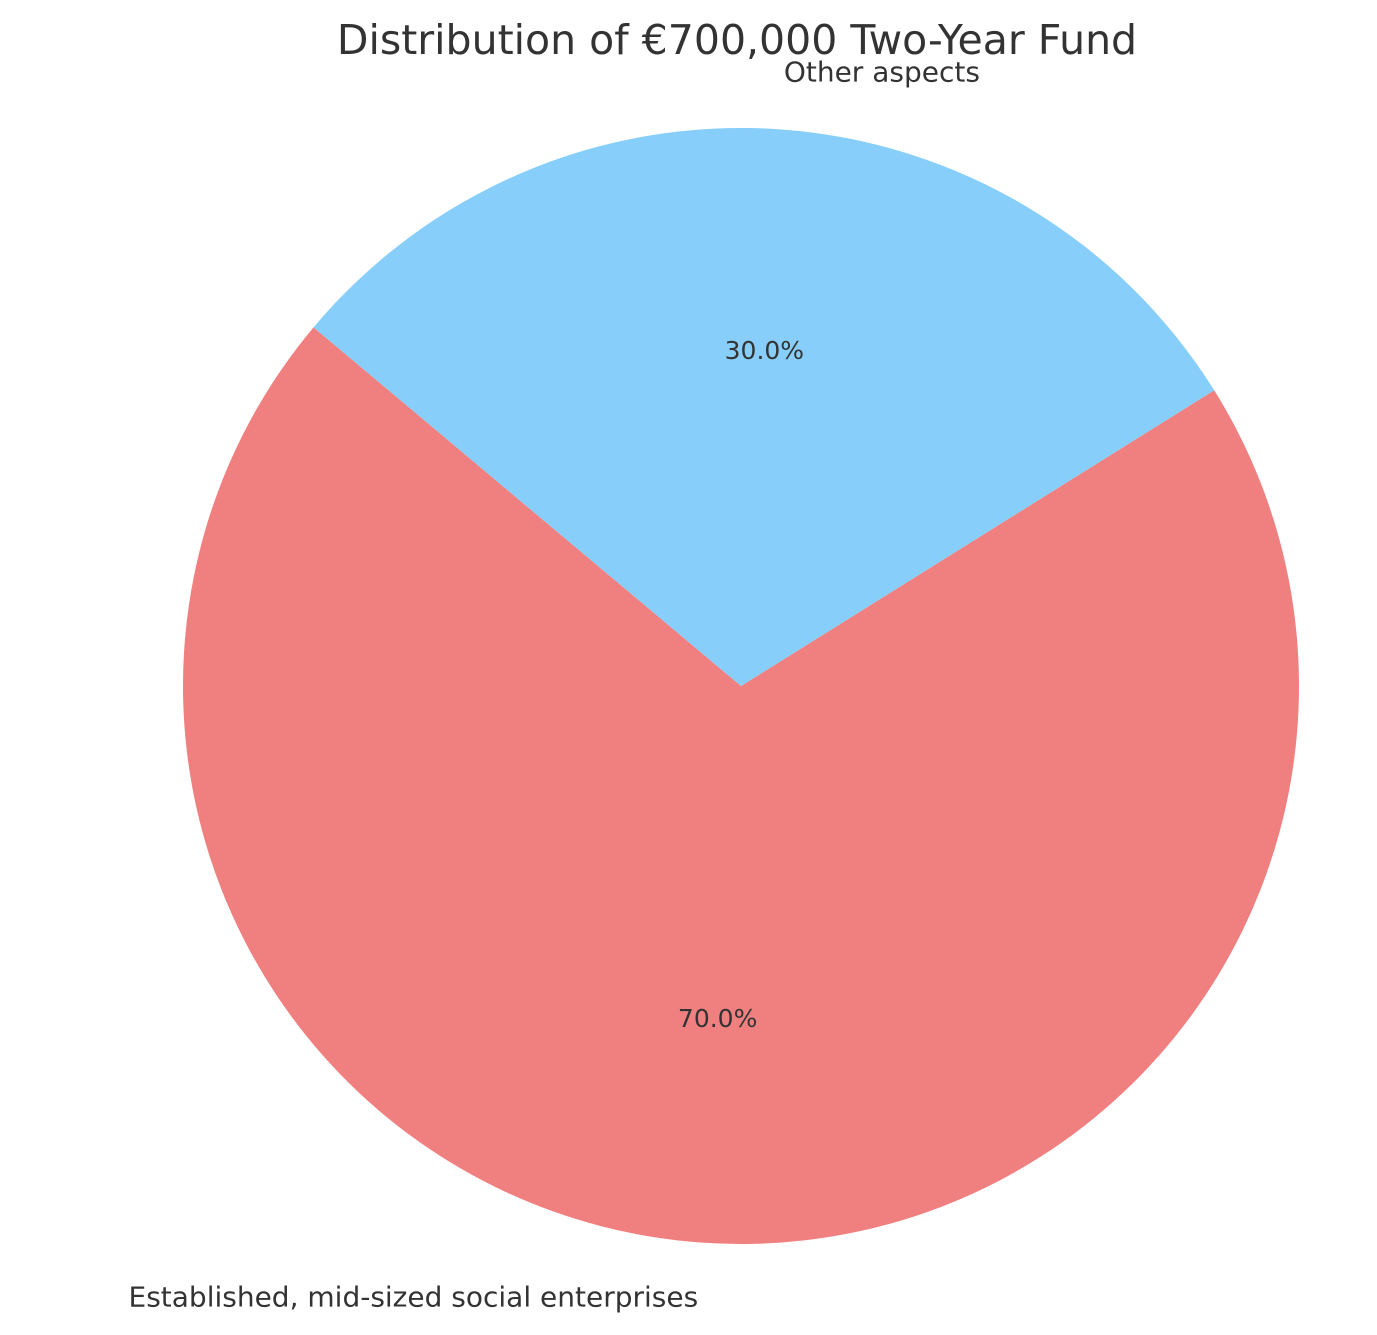 The height and width of the screenshot is (1335, 1377). What do you see at coordinates (882, 72) in the screenshot?
I see `slice-label-other-aspects: Other aspects` at bounding box center [882, 72].